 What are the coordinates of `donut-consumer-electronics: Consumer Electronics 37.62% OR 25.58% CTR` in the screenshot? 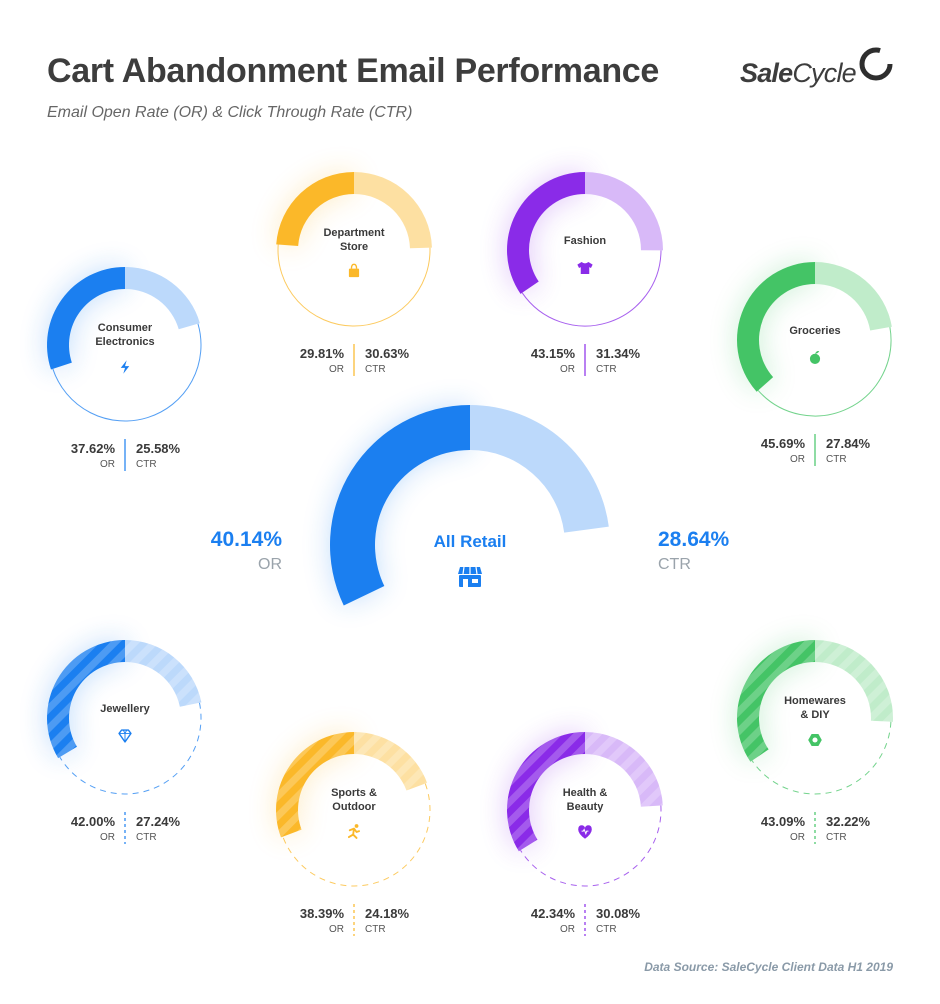 It's located at (124, 369).